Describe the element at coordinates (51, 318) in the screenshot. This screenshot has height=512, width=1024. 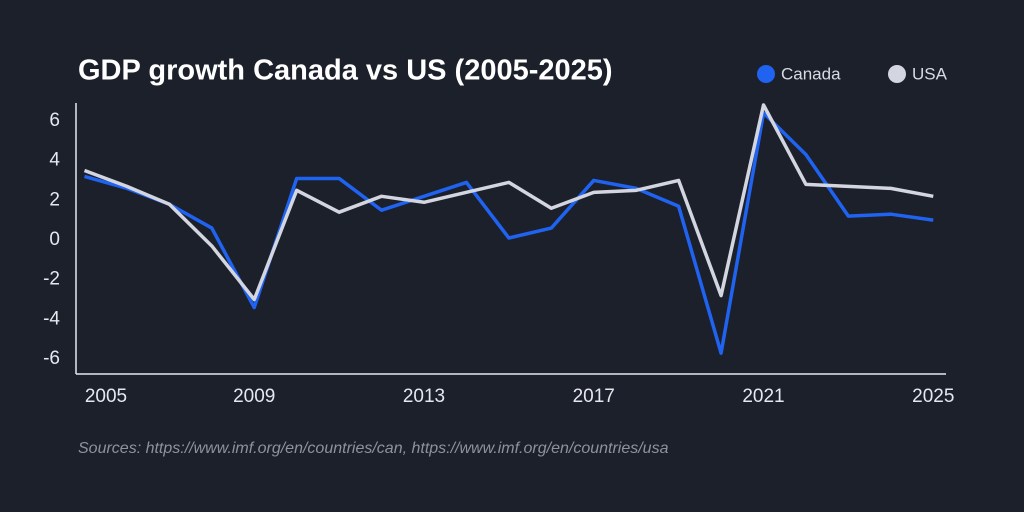
I see `y-tick-label: -4` at that location.